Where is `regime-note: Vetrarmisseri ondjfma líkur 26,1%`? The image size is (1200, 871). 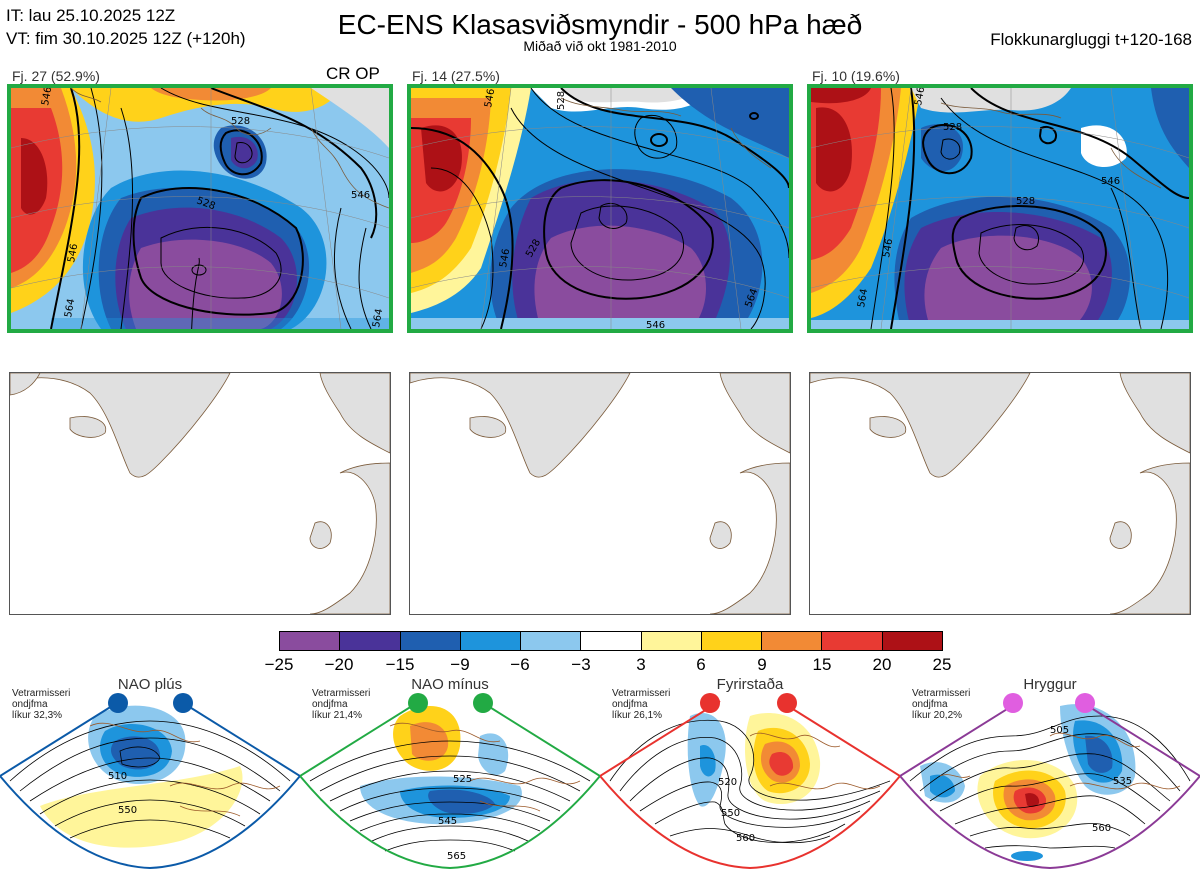 regime-note: Vetrarmisseri ondjfma líkur 26,1% is located at coordinates (641, 704).